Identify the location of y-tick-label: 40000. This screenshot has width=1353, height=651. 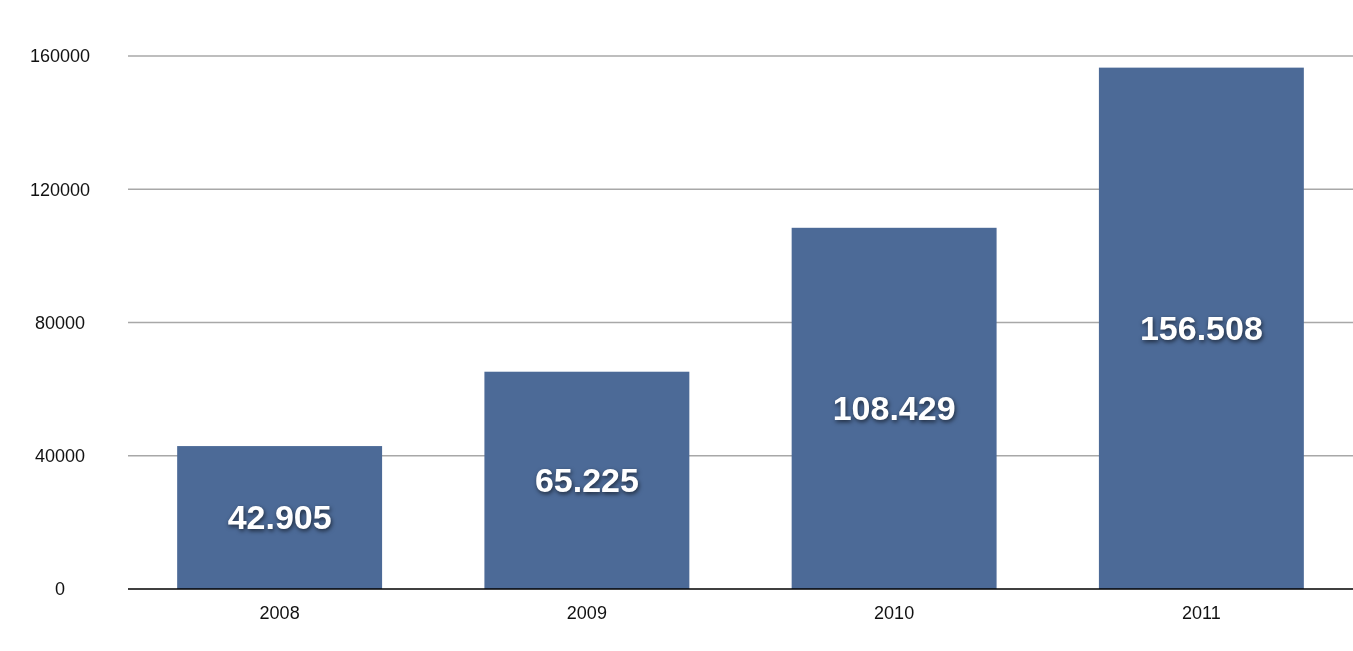
(60, 456).